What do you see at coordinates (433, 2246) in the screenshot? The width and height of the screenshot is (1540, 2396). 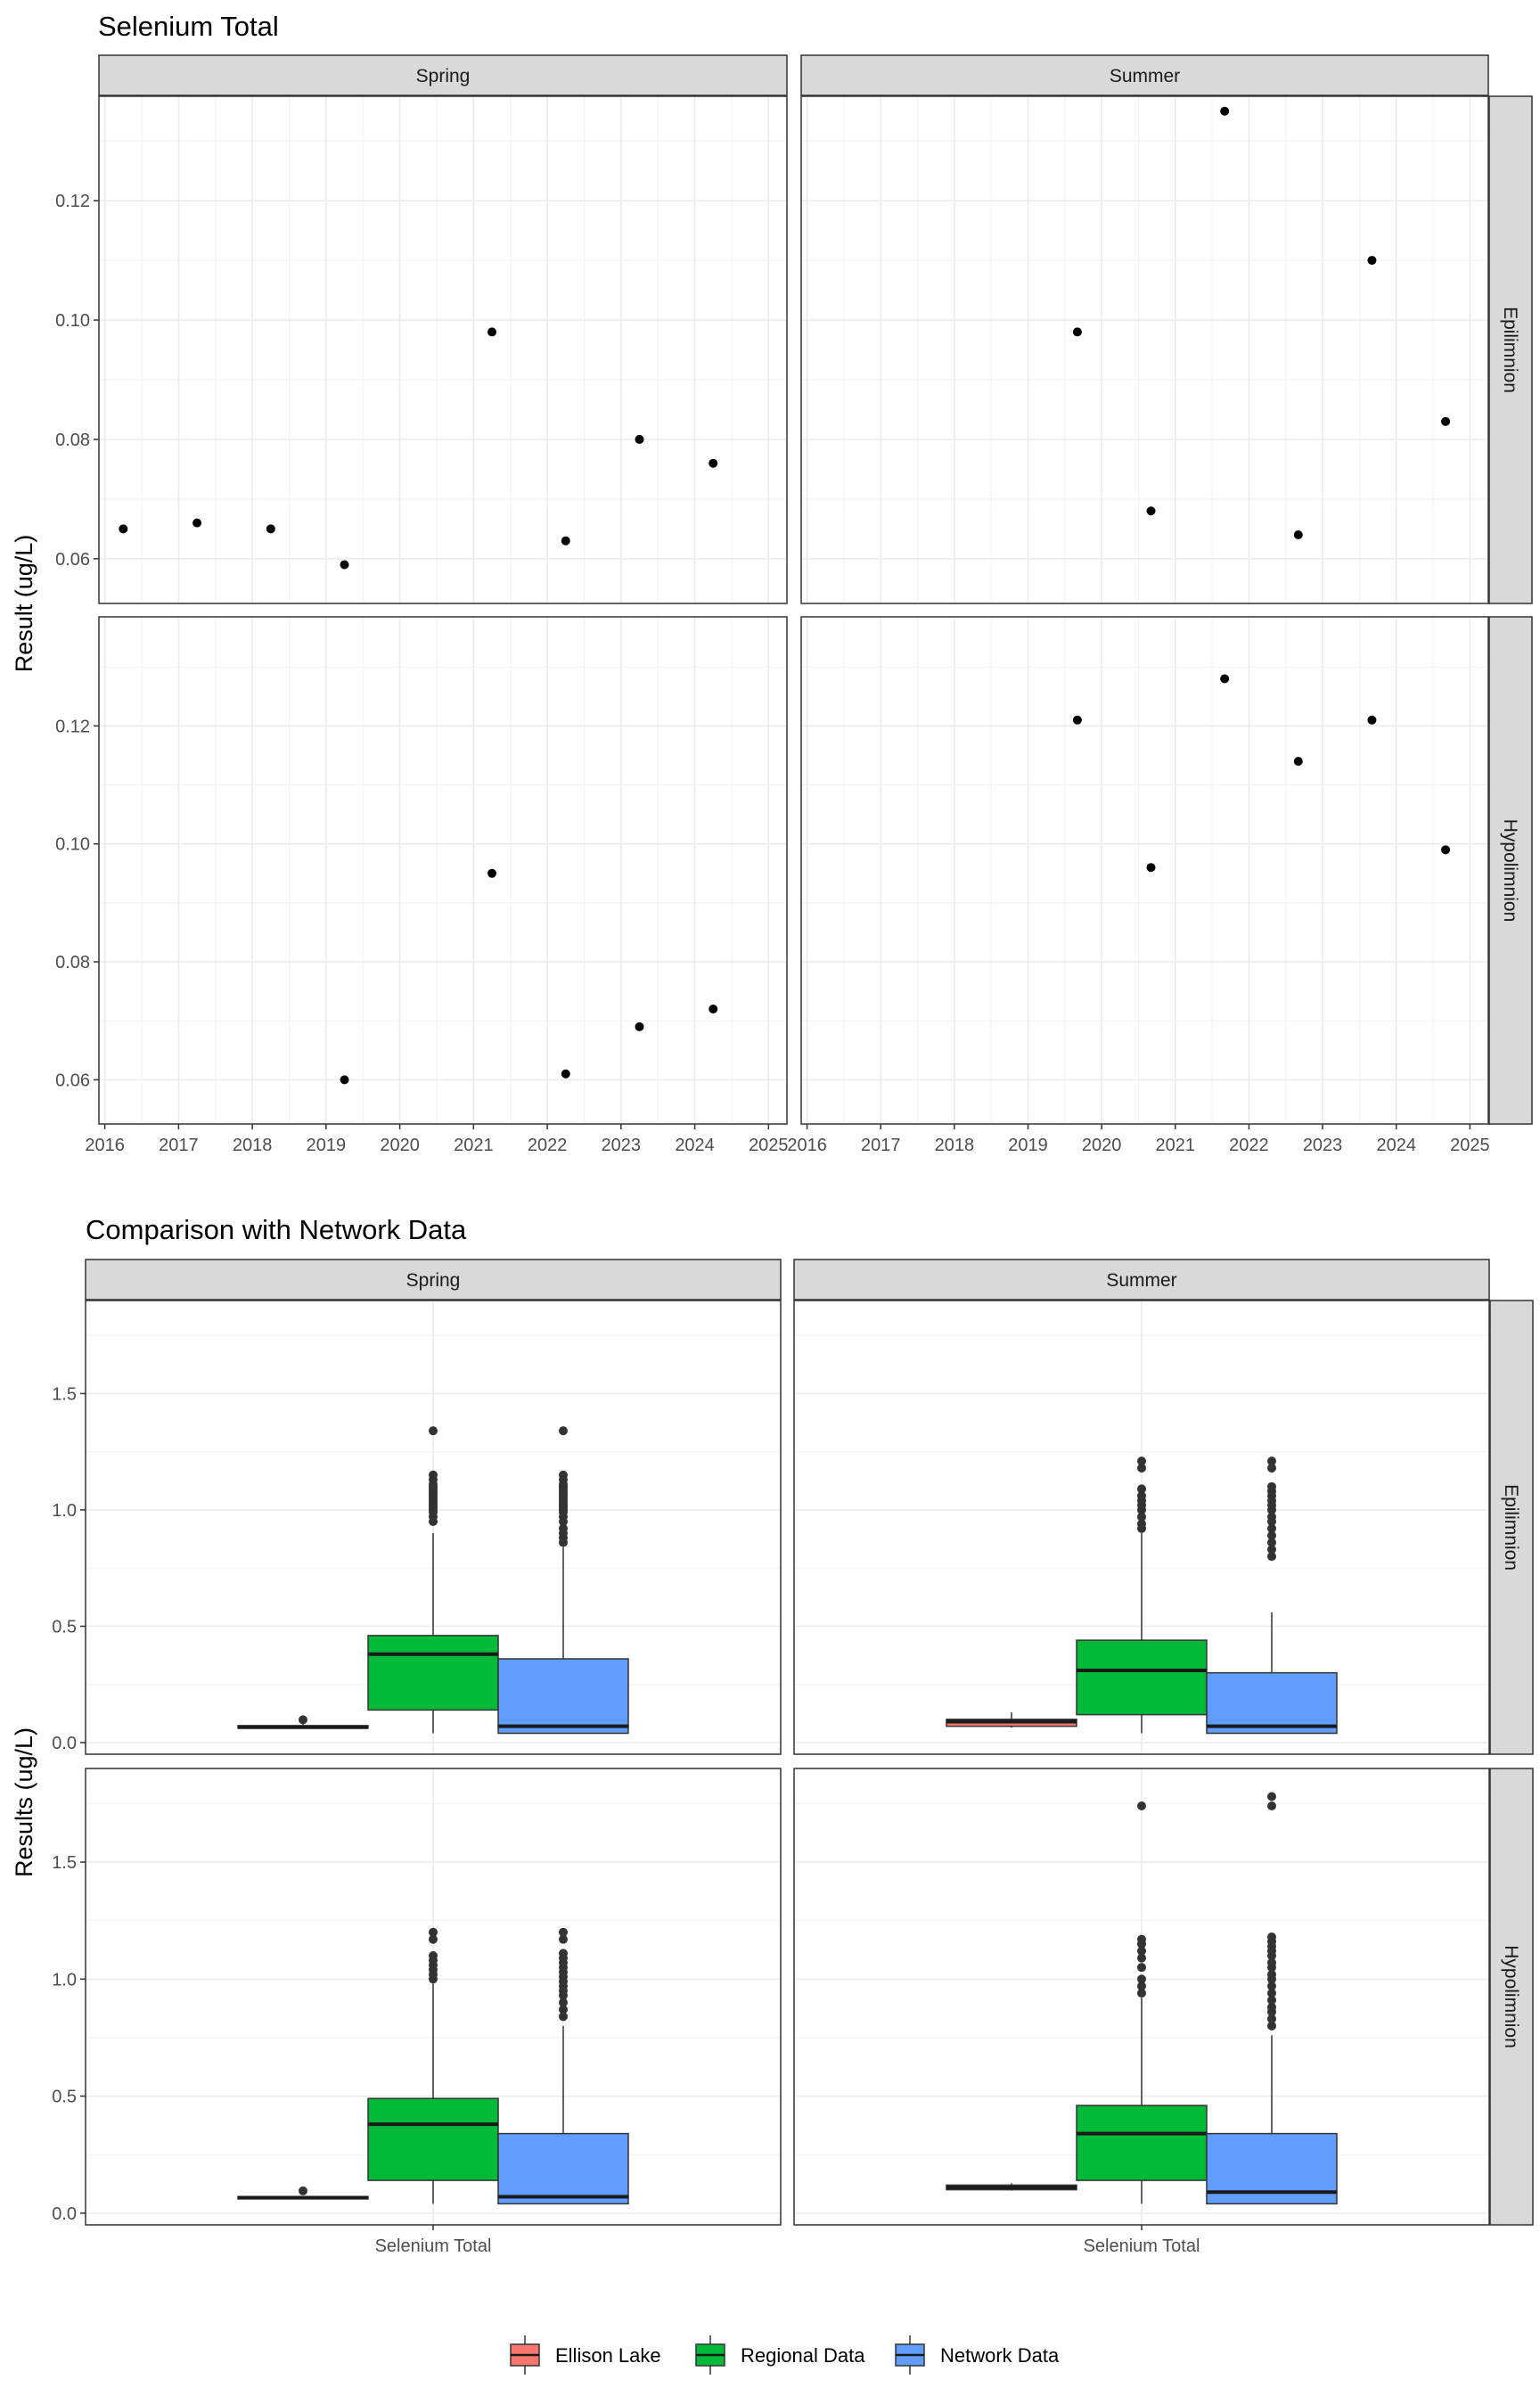 I see `x-tick-label: Selenium Total` at bounding box center [433, 2246].